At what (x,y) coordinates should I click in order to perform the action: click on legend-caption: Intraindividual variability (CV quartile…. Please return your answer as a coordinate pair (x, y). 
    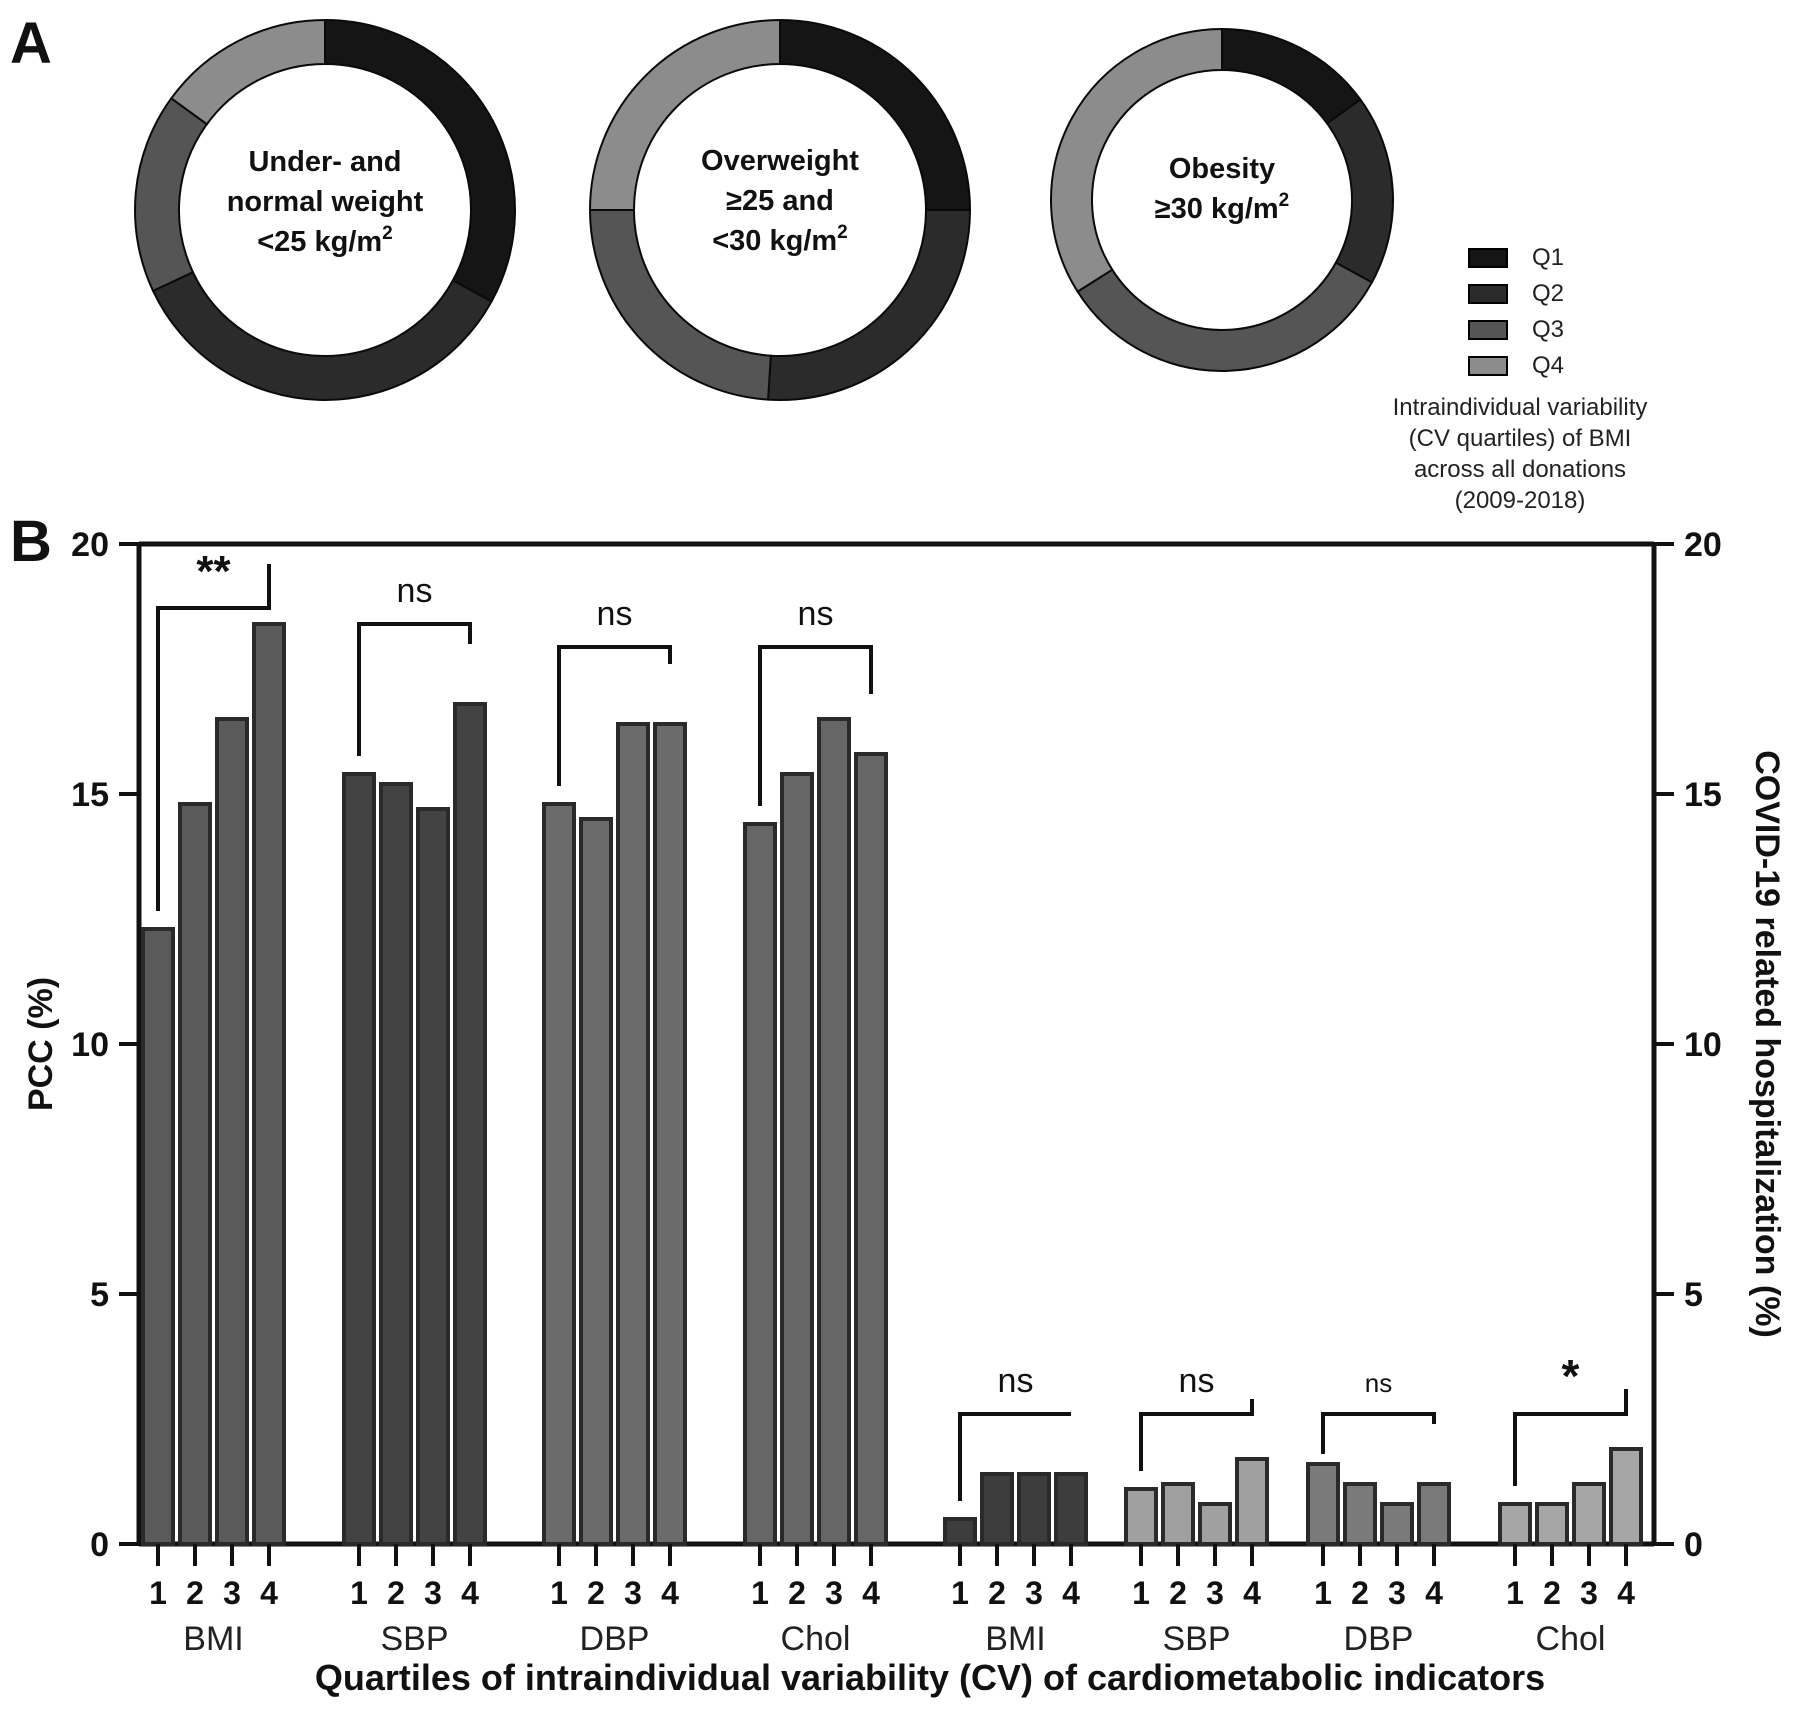
    Looking at the image, I should click on (1520, 454).